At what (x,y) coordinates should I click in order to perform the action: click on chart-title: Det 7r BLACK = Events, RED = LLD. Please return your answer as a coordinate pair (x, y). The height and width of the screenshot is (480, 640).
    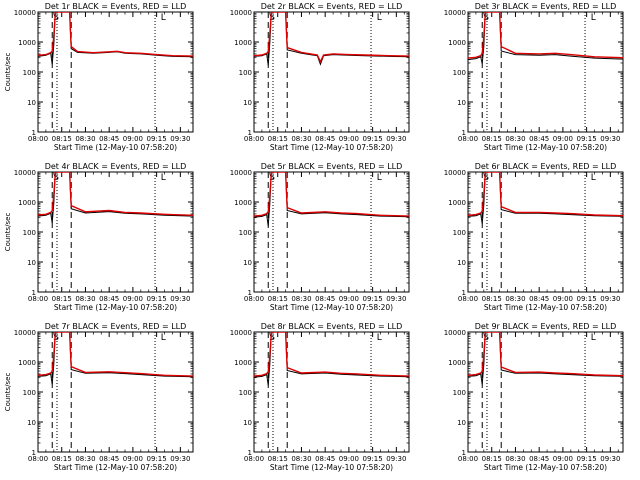
    Looking at the image, I should click on (116, 326).